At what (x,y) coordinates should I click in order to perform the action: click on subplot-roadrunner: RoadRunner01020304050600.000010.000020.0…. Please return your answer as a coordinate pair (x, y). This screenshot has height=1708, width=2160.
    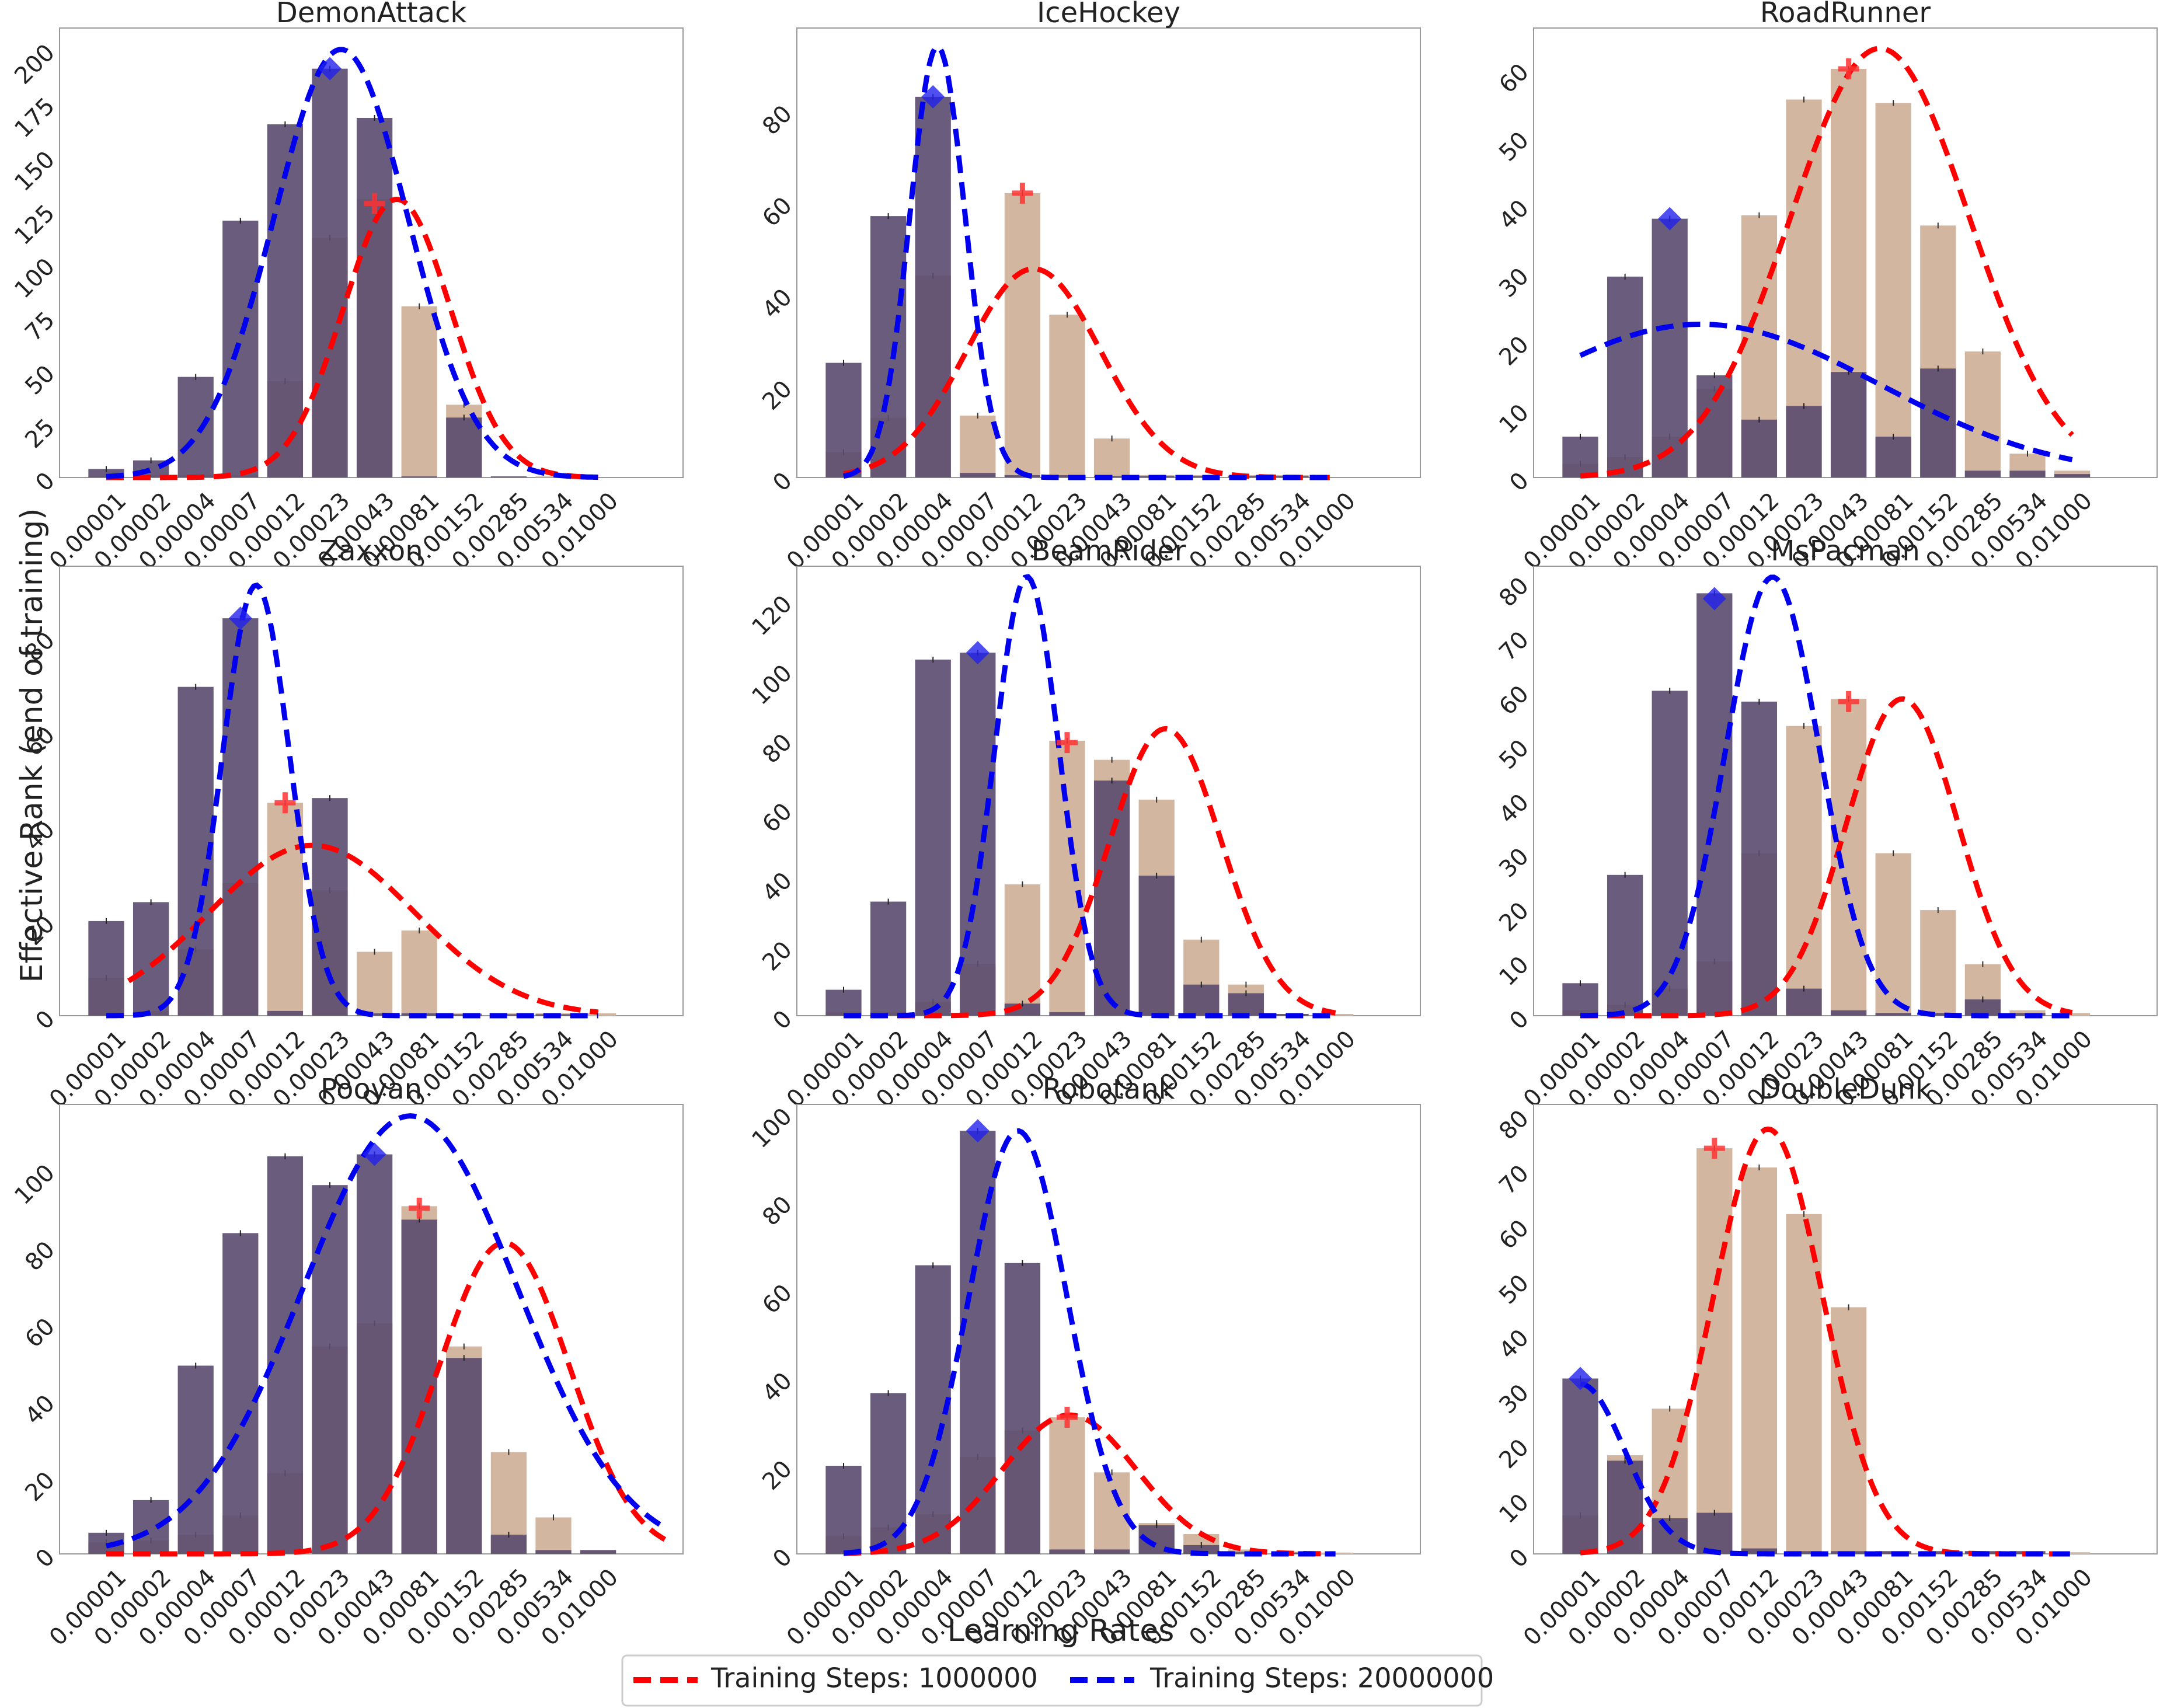
    Looking at the image, I should click on (1826, 287).